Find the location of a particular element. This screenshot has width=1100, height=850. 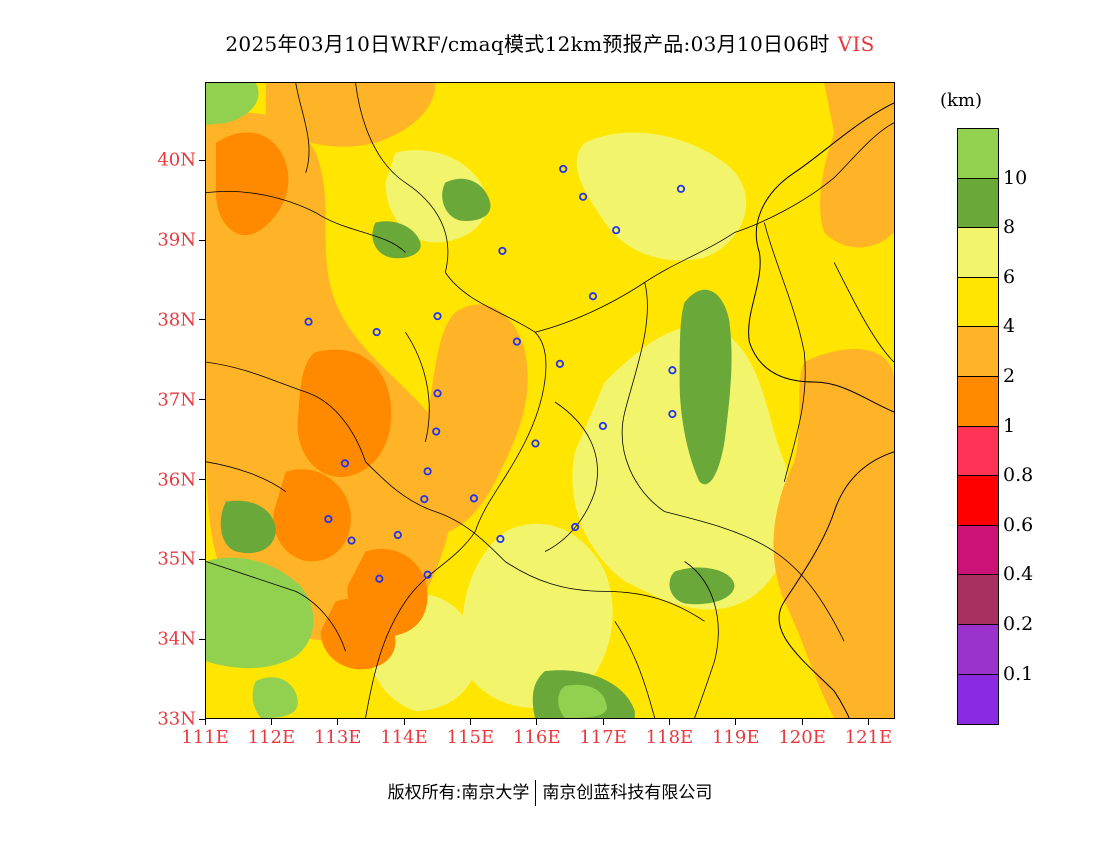

field-8-10-east-ridge is located at coordinates (705, 387).